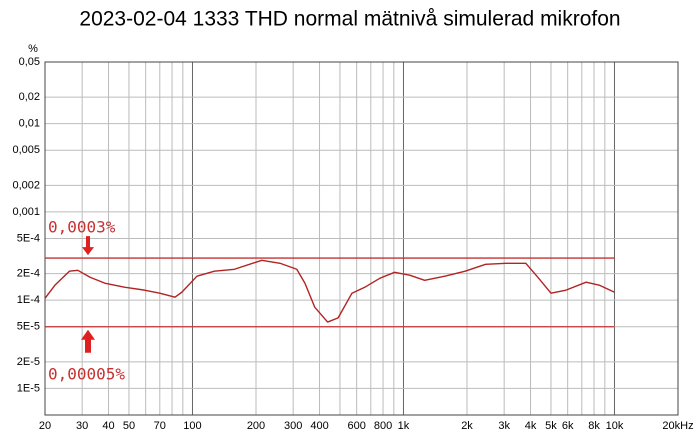 The height and width of the screenshot is (439, 700). Describe the element at coordinates (594, 426) in the screenshot. I see `x-tick-label: 8k` at that location.